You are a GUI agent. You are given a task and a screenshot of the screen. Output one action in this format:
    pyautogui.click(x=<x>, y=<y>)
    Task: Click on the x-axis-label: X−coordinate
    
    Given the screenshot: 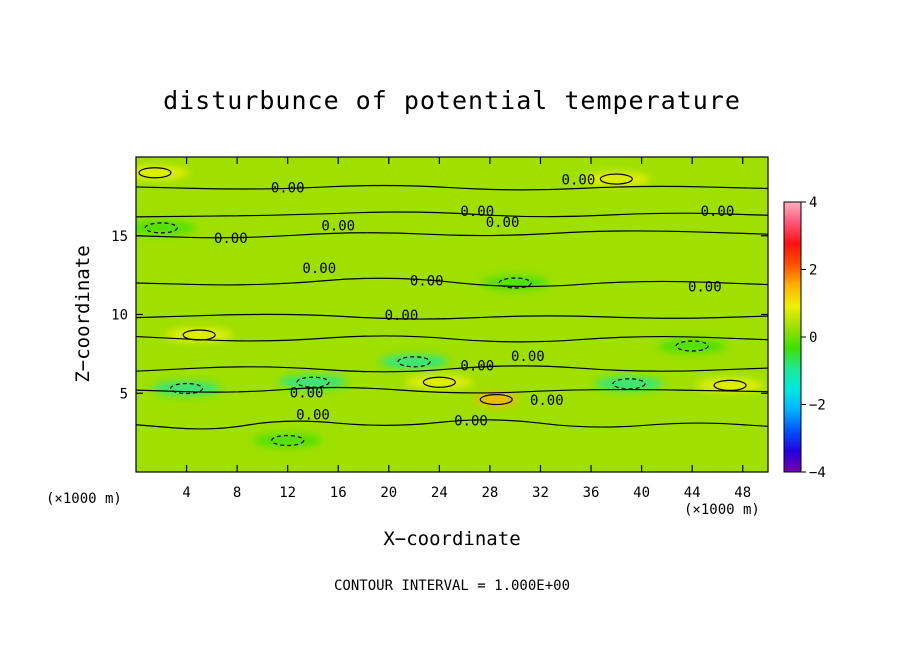 What is the action you would take?
    pyautogui.click(x=452, y=539)
    